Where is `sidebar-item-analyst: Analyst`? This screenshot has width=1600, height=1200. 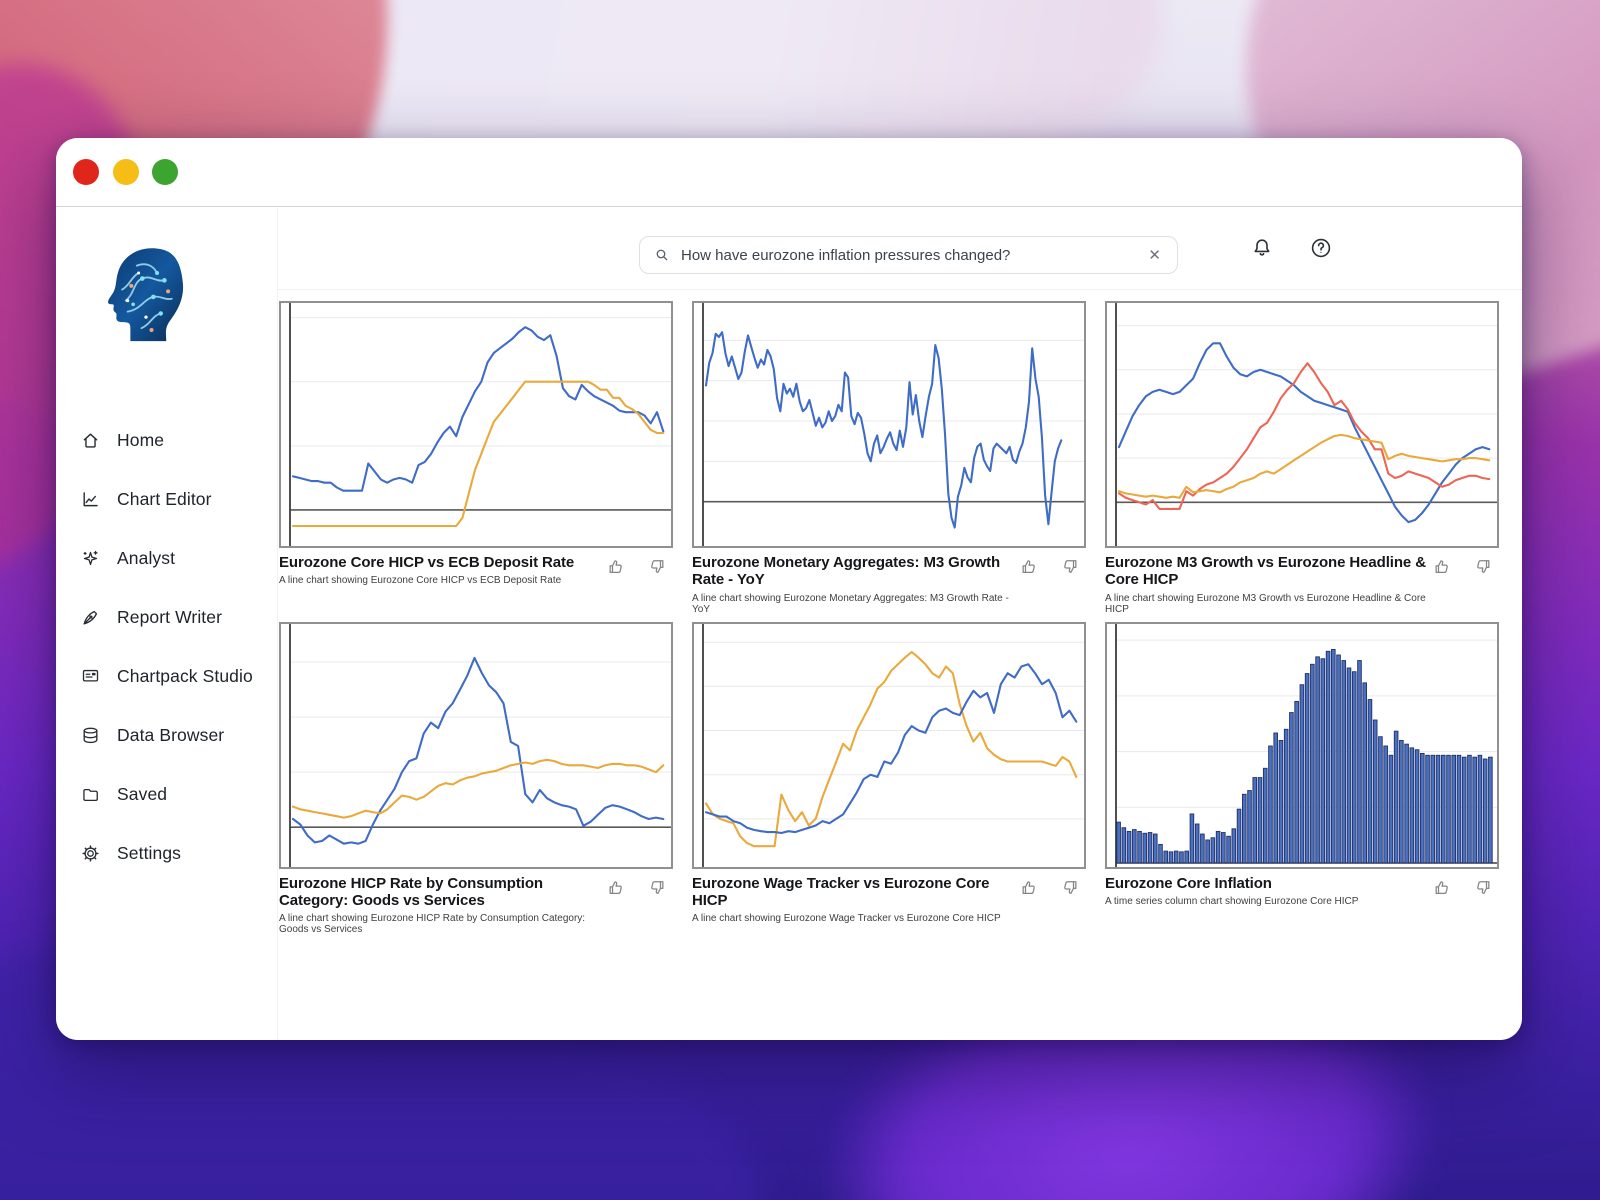 sidebar-item-analyst: Analyst is located at coordinates (166, 558).